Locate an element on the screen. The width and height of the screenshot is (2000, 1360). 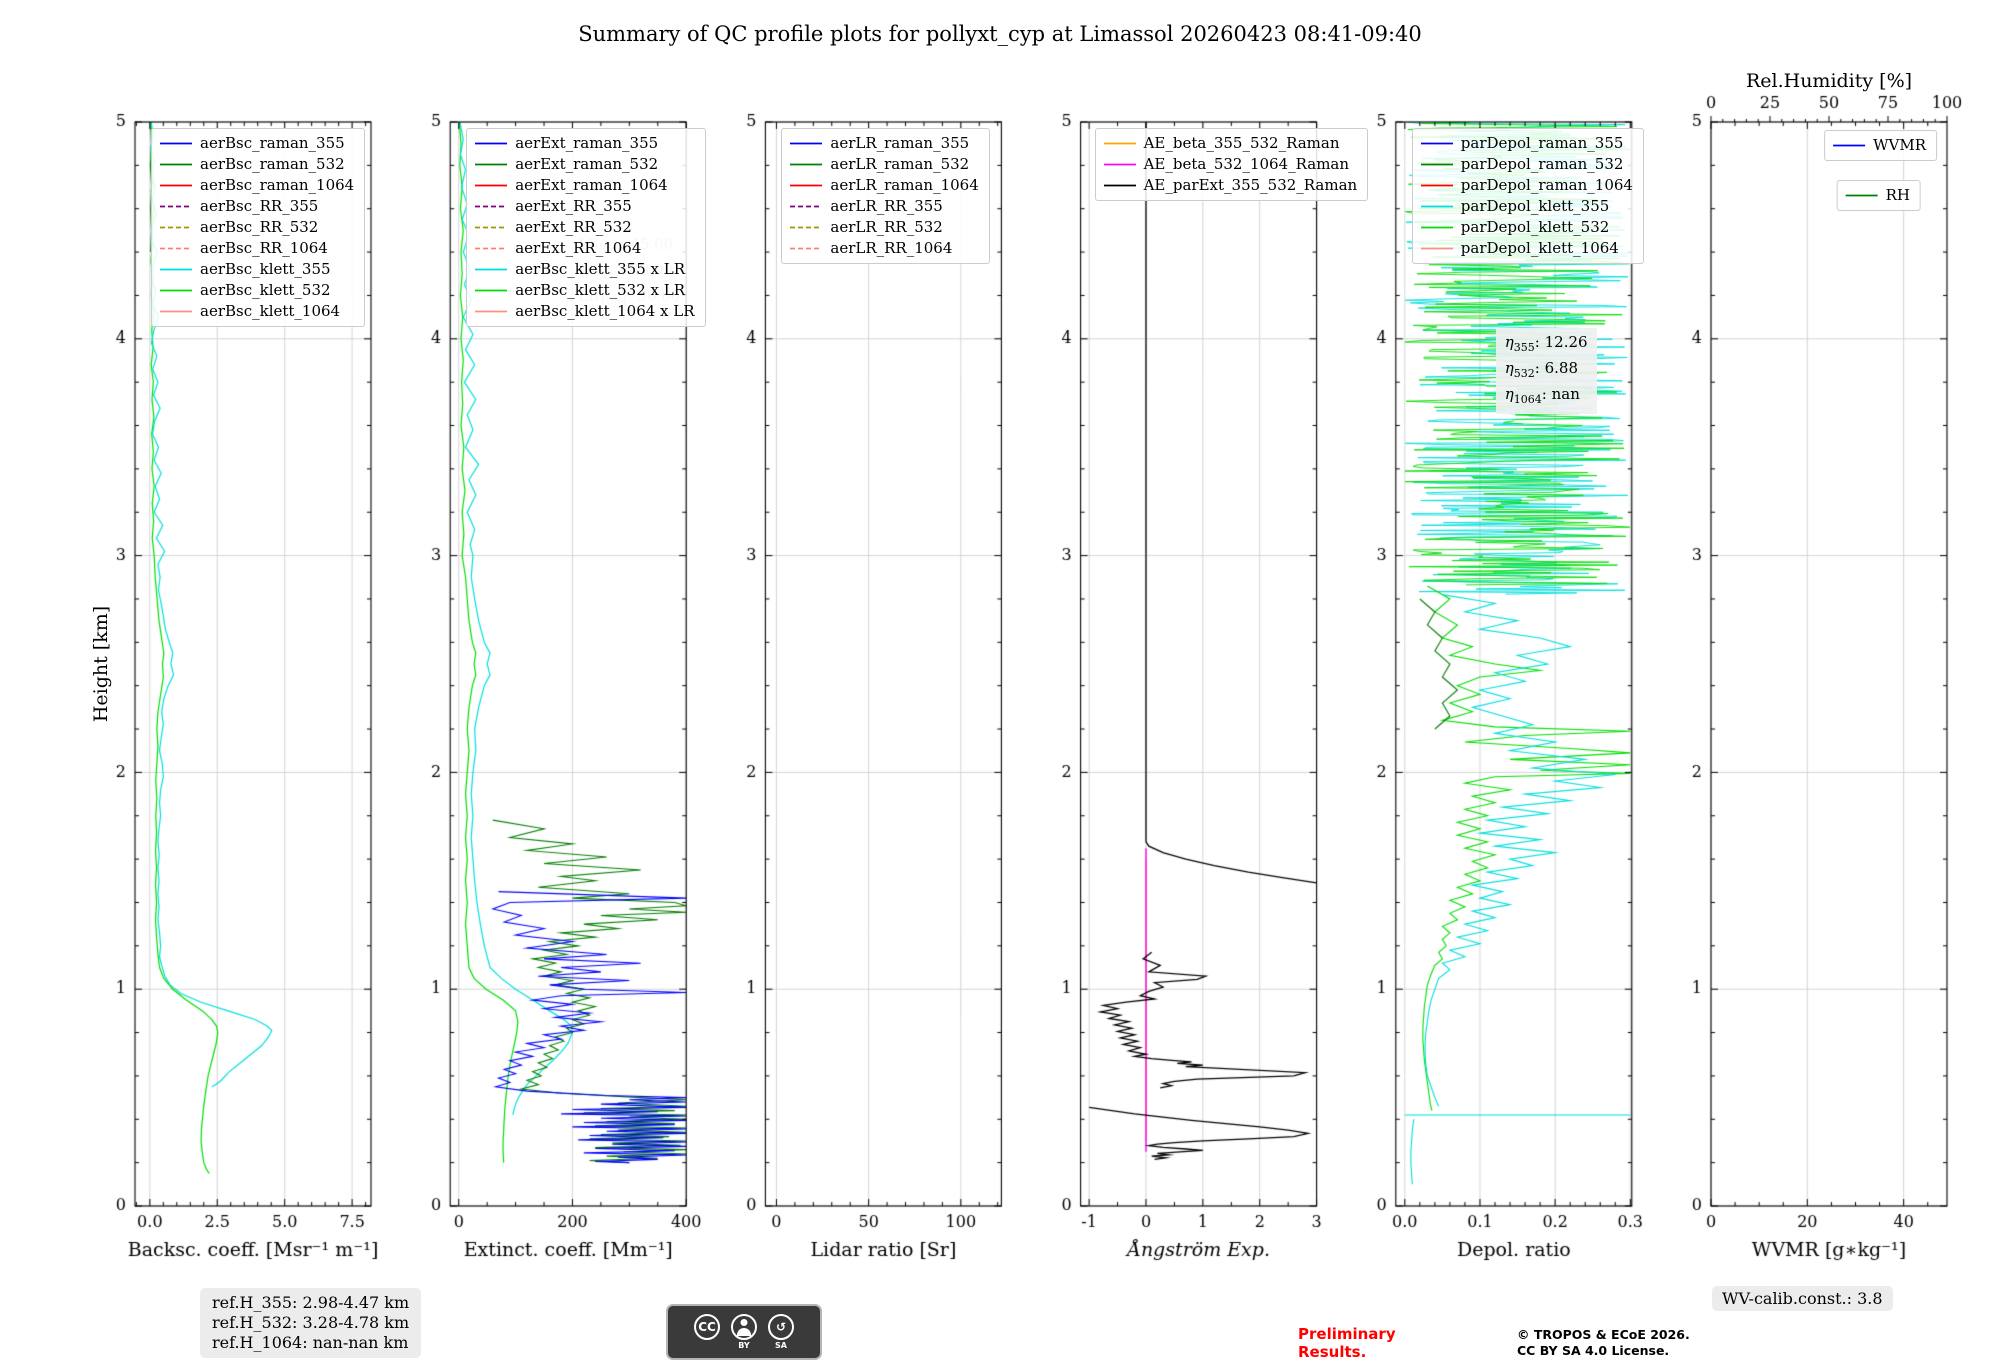
legend-entry-label: aerExt_raman_355 is located at coordinates (587, 143).